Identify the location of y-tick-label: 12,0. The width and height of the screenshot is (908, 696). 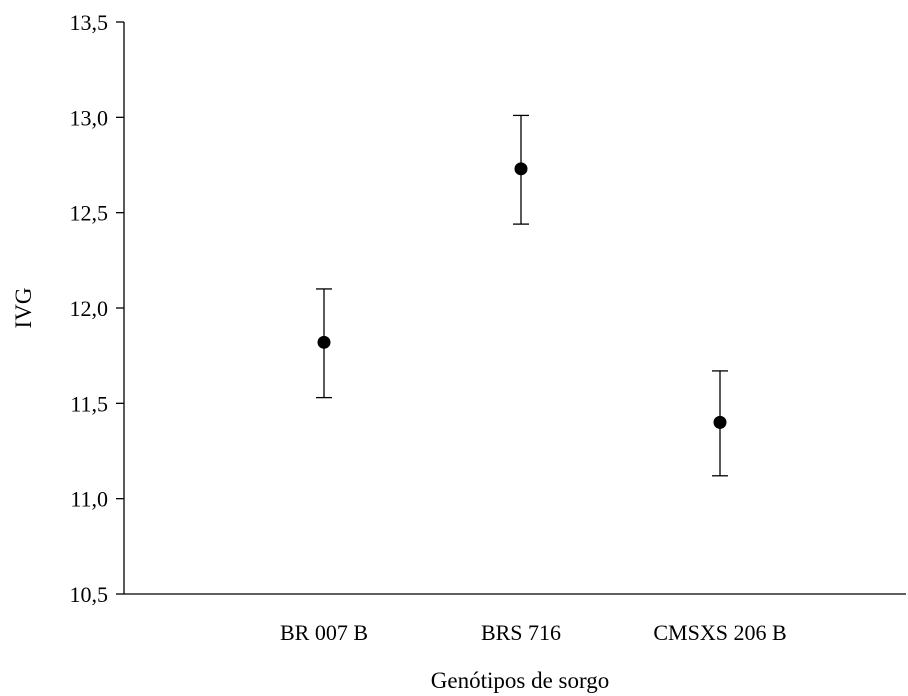
(89, 308).